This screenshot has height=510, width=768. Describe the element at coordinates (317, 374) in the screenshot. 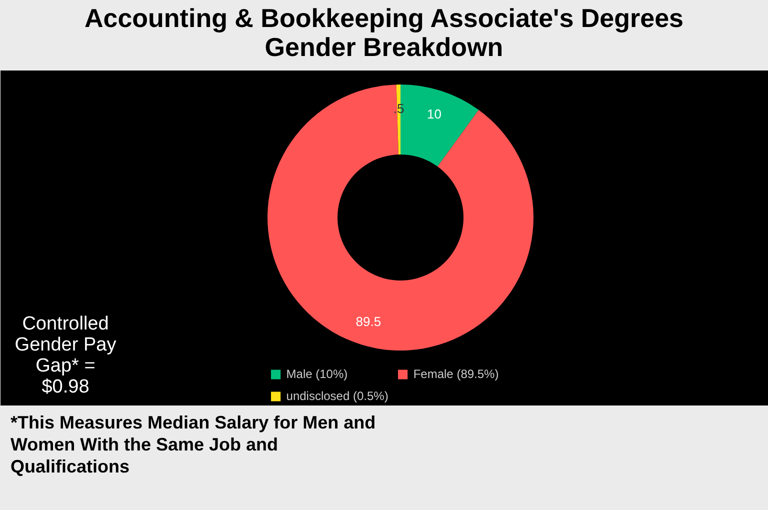

I see `legend-label: Male (10%)` at that location.